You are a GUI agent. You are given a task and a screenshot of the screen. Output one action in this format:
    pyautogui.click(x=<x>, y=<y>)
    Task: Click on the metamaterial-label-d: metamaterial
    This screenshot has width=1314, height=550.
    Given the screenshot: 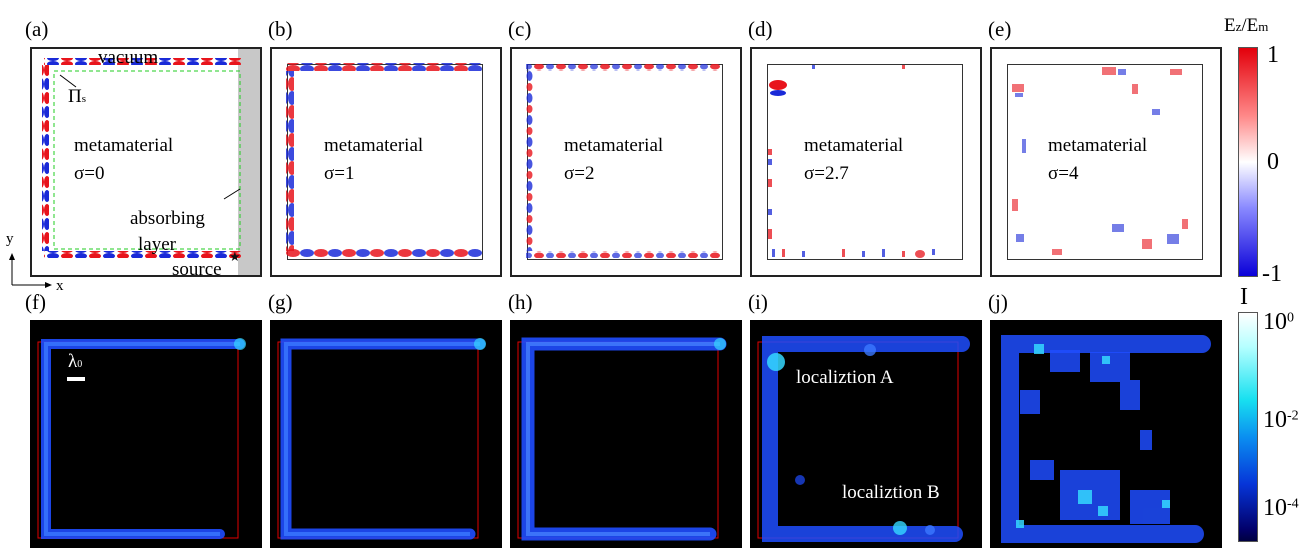 What is the action you would take?
    pyautogui.click(x=854, y=145)
    